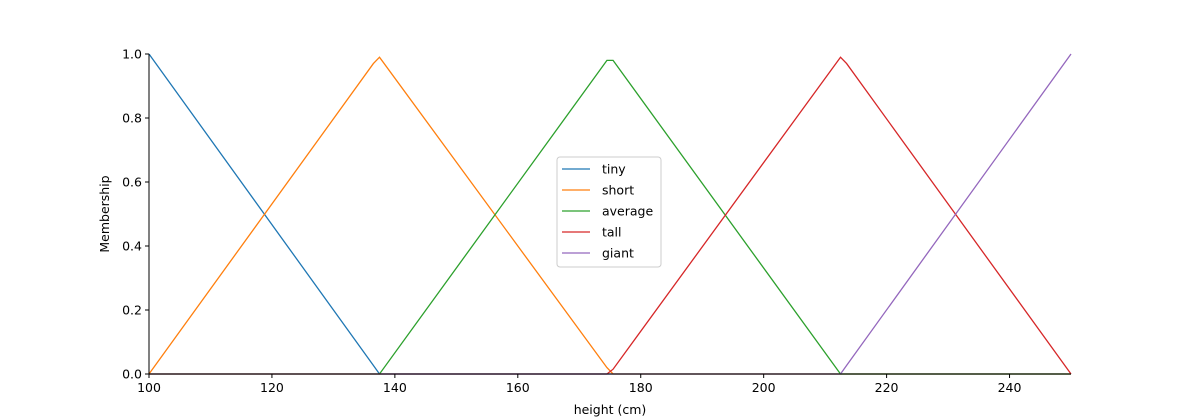 The height and width of the screenshot is (420, 1191). I want to click on x-tick-label: 140, so click(395, 387).